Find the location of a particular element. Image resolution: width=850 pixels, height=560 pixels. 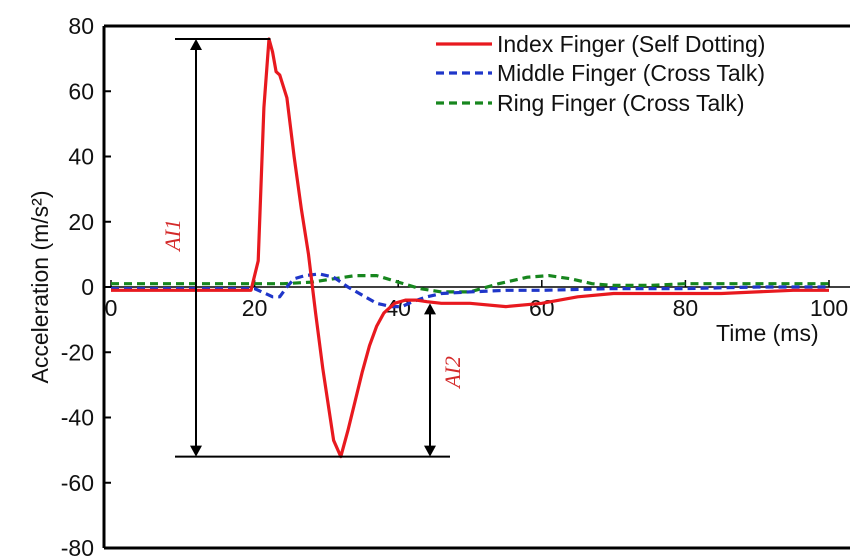

x-tick-label: 20 is located at coordinates (255, 308).